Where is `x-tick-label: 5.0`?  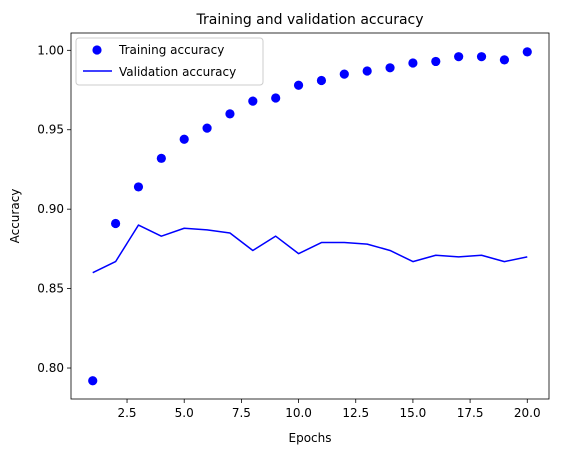 x-tick-label: 5.0 is located at coordinates (184, 413).